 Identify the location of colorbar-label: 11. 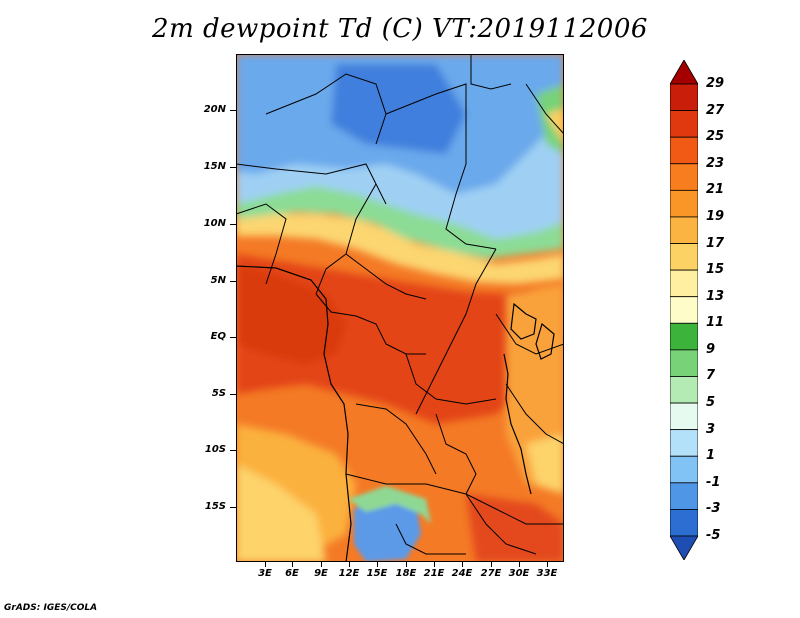
(715, 323).